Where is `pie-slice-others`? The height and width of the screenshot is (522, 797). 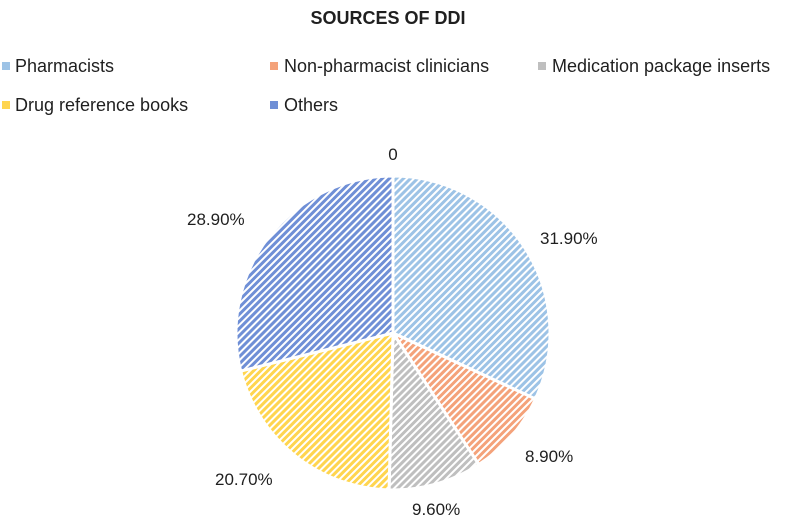 pie-slice-others is located at coordinates (314, 273).